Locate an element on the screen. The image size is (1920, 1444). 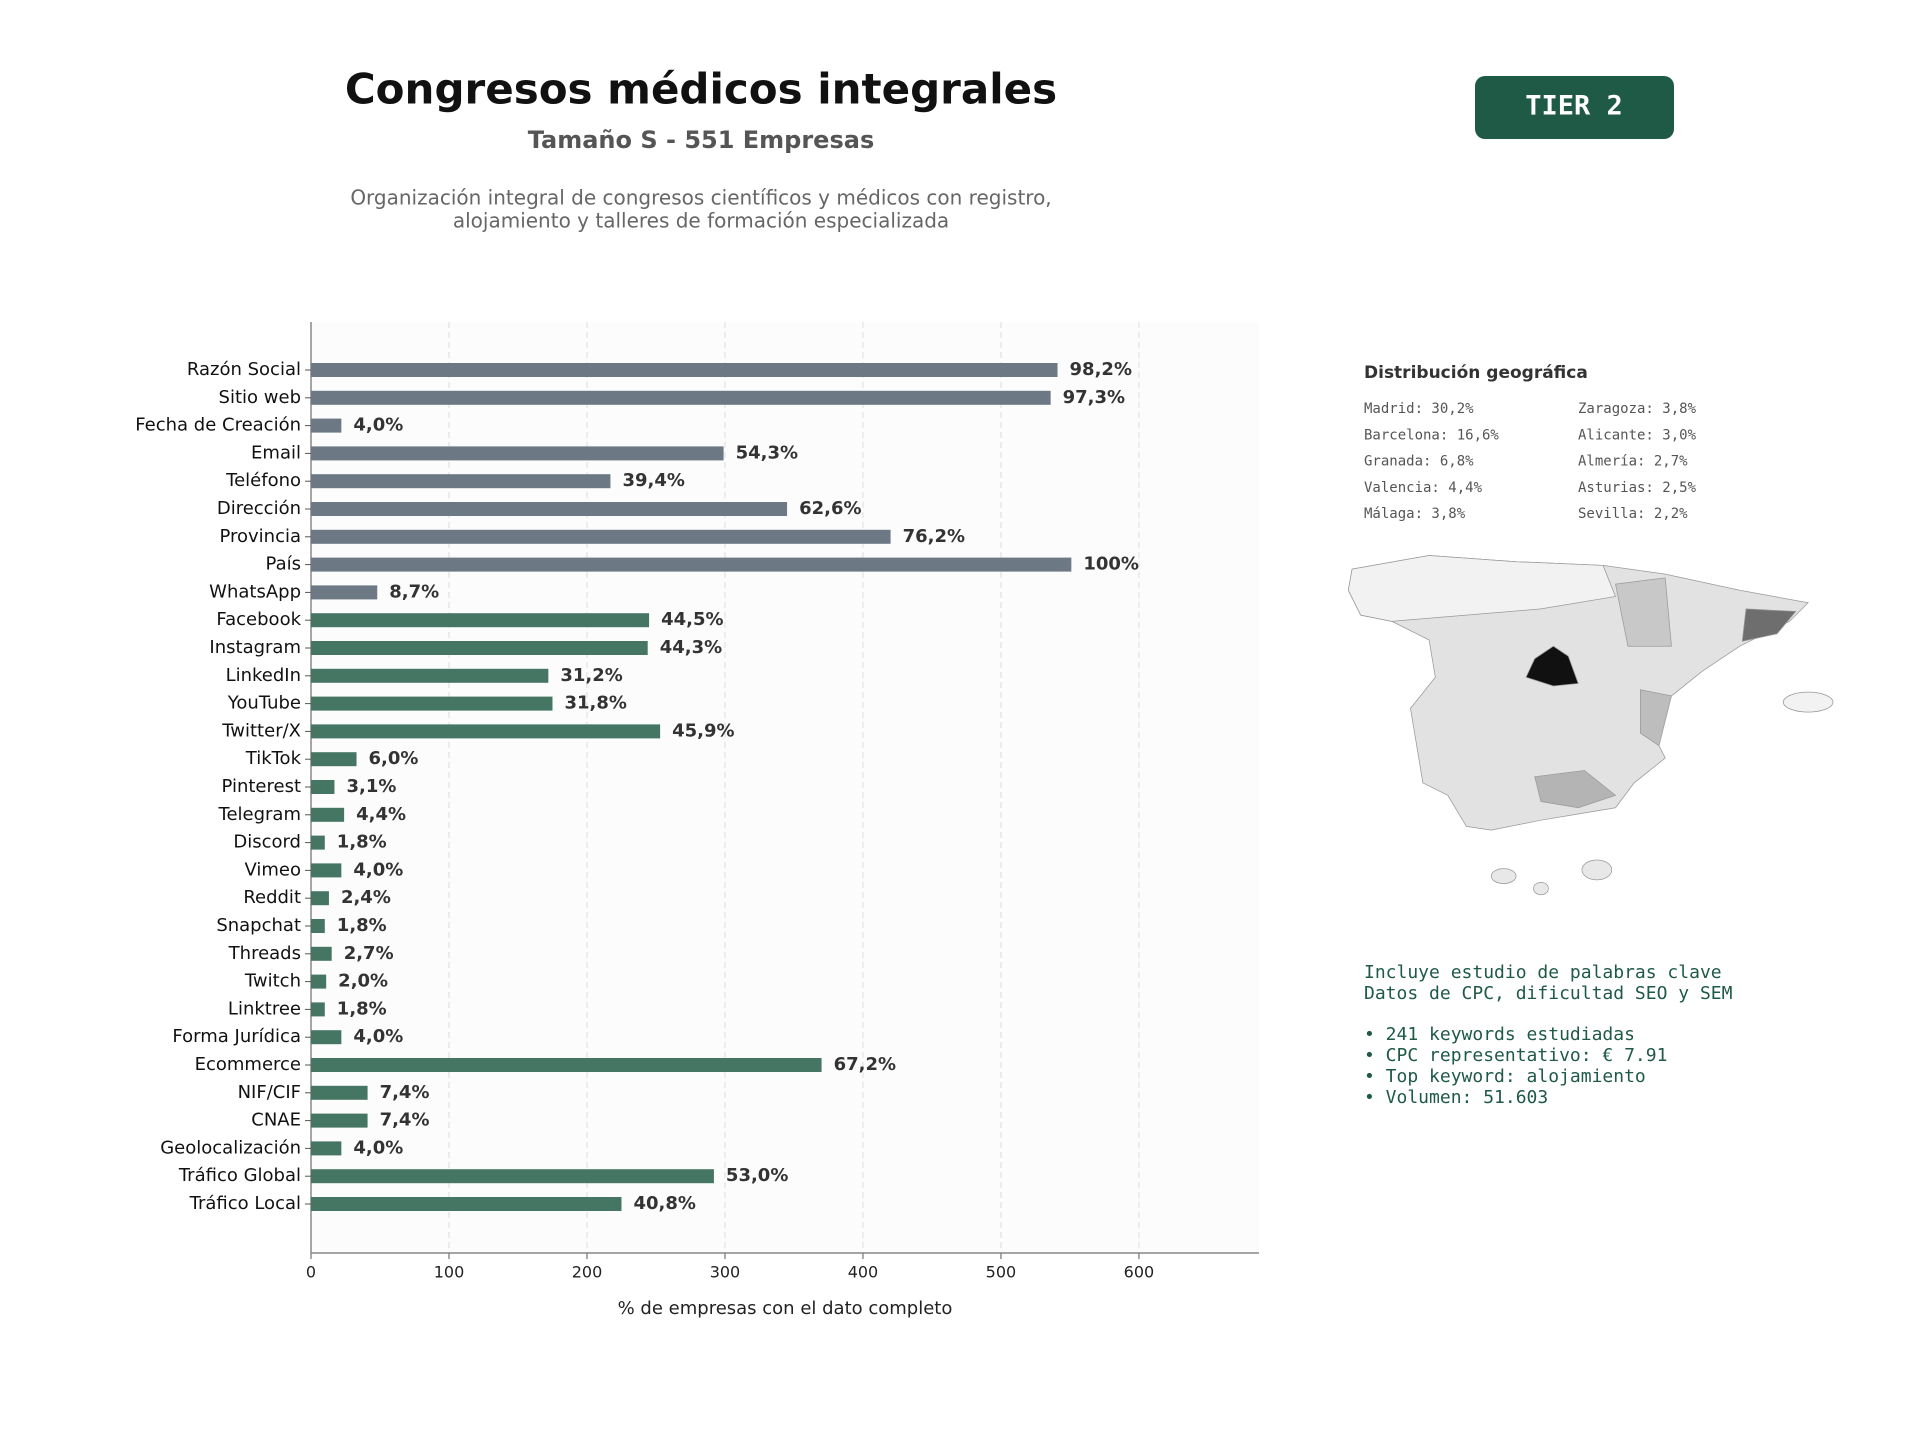
keyword-item: • Volumen: 51.603 is located at coordinates (1456, 1097).